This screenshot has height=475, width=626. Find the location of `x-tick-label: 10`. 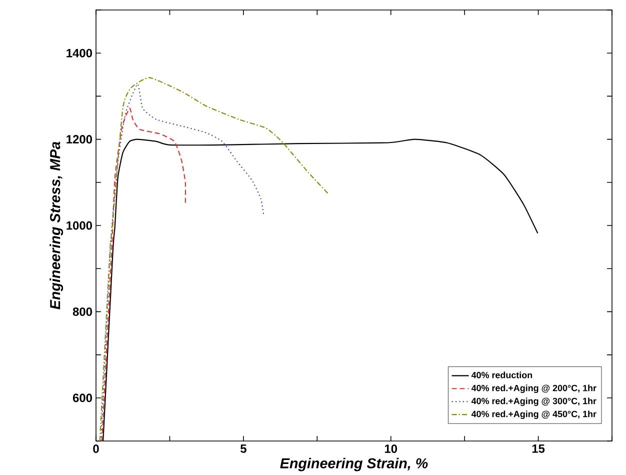

x-tick-label: 10 is located at coordinates (391, 449).